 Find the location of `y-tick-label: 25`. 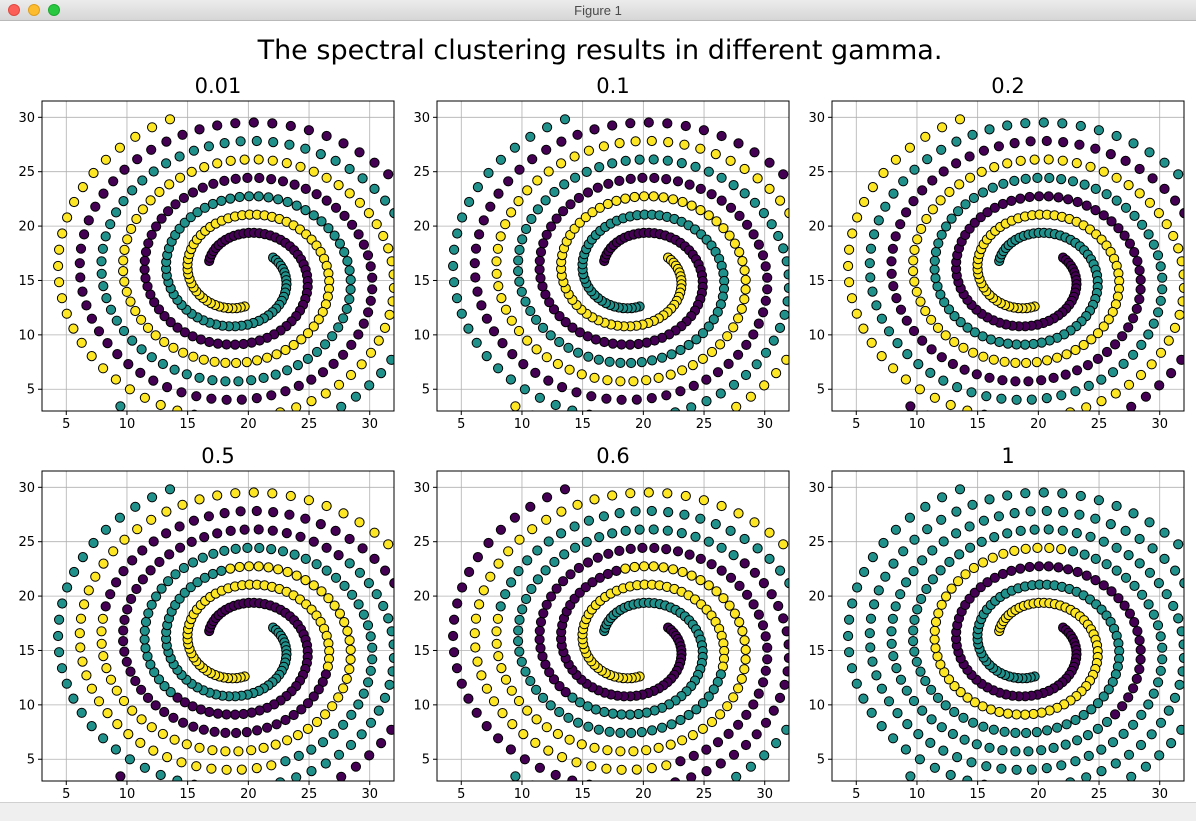

y-tick-label: 25 is located at coordinates (816, 172).